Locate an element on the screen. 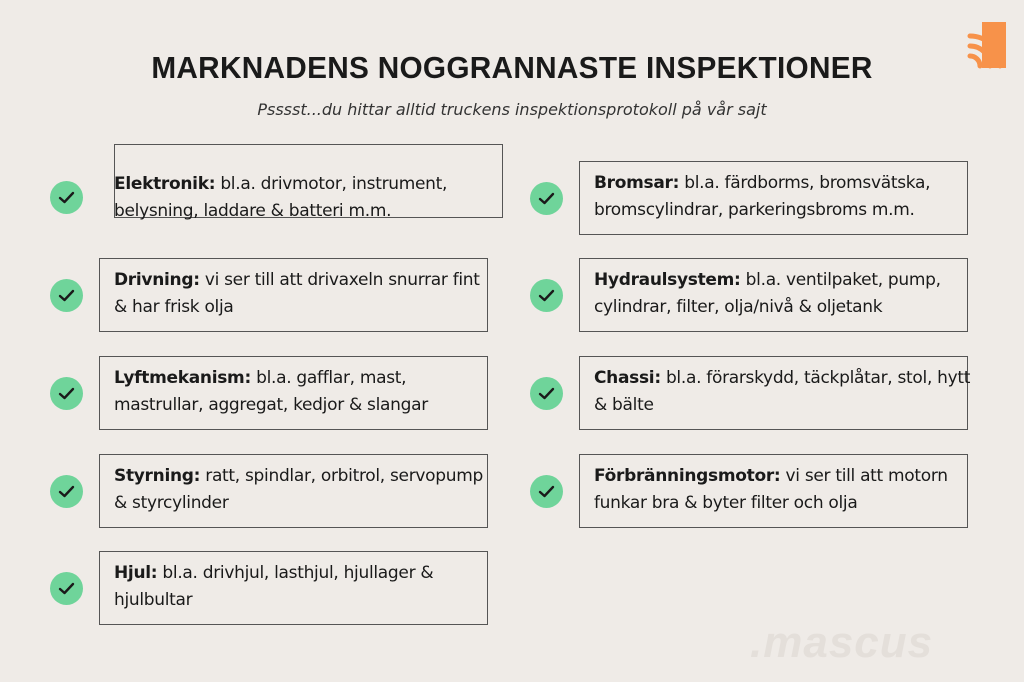 This screenshot has width=1024, height=682. item-label: Styrning: is located at coordinates (157, 476).